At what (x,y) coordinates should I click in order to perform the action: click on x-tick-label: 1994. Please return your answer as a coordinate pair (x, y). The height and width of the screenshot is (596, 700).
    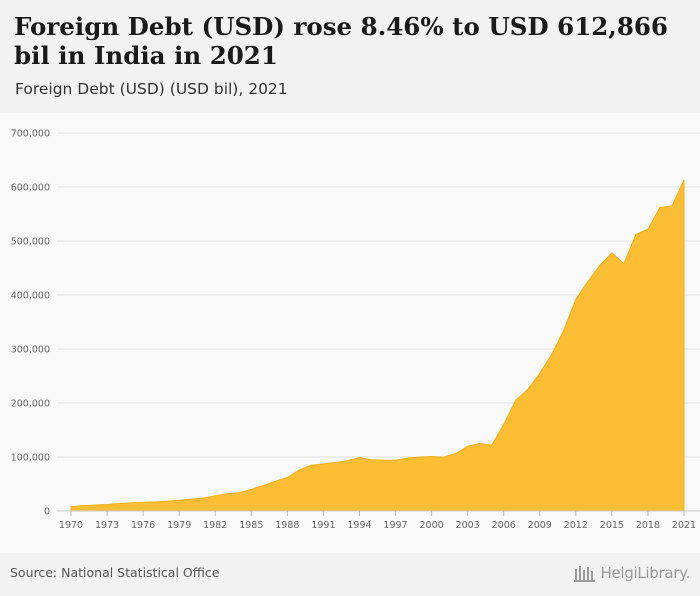
    Looking at the image, I should click on (359, 525).